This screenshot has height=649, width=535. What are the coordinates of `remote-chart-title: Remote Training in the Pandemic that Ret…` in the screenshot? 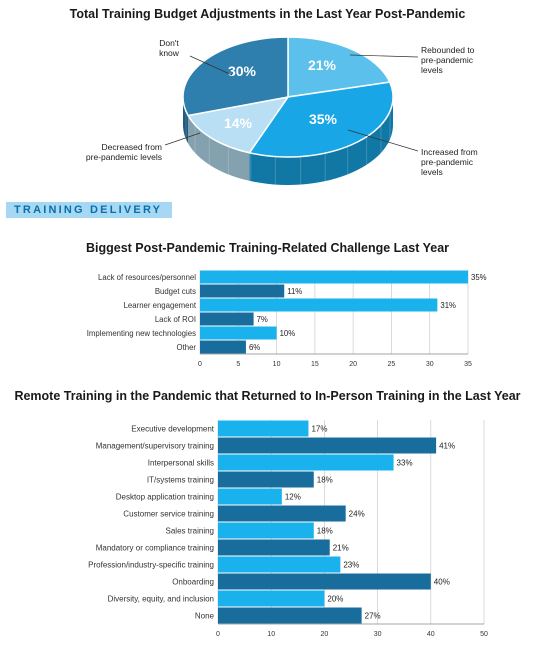 It's located at (267, 396).